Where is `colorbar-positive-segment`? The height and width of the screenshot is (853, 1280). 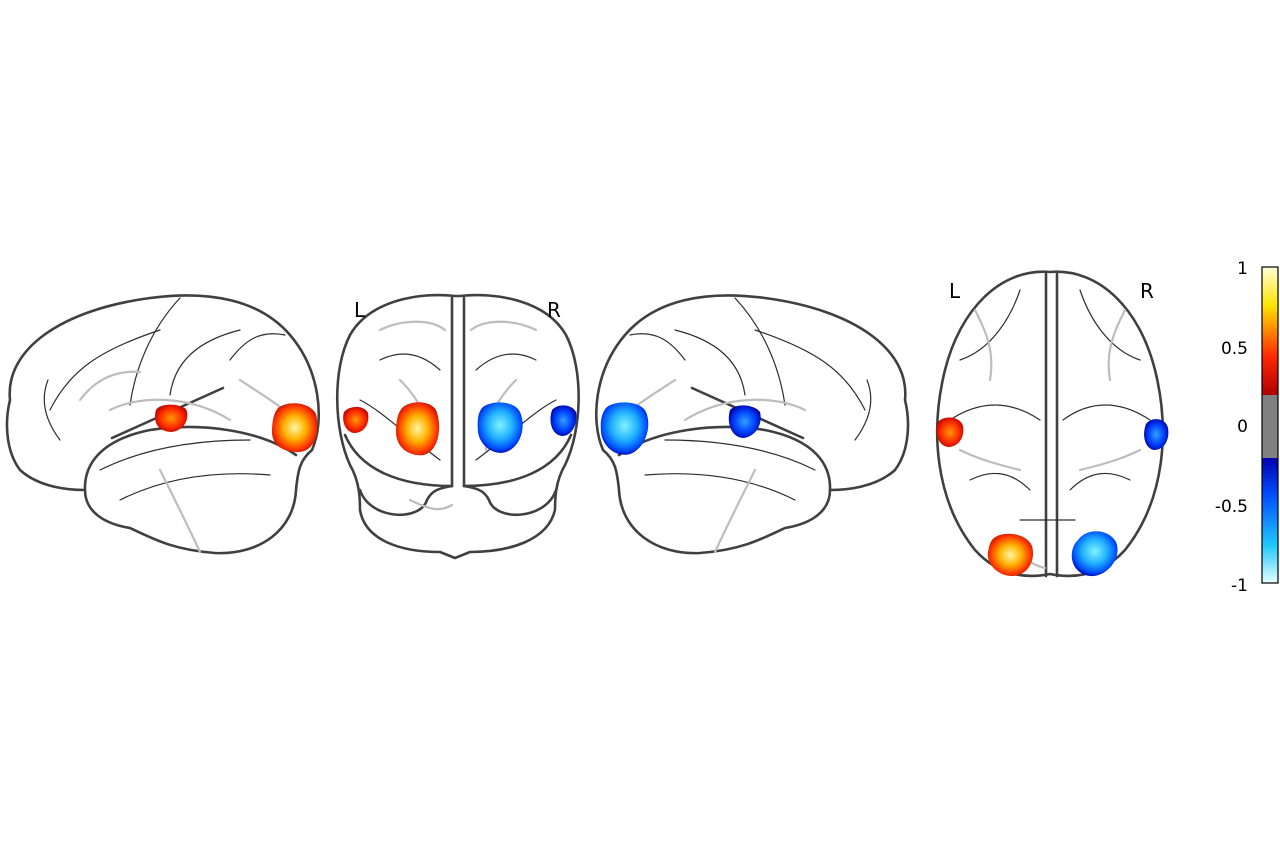 colorbar-positive-segment is located at coordinates (1270, 331).